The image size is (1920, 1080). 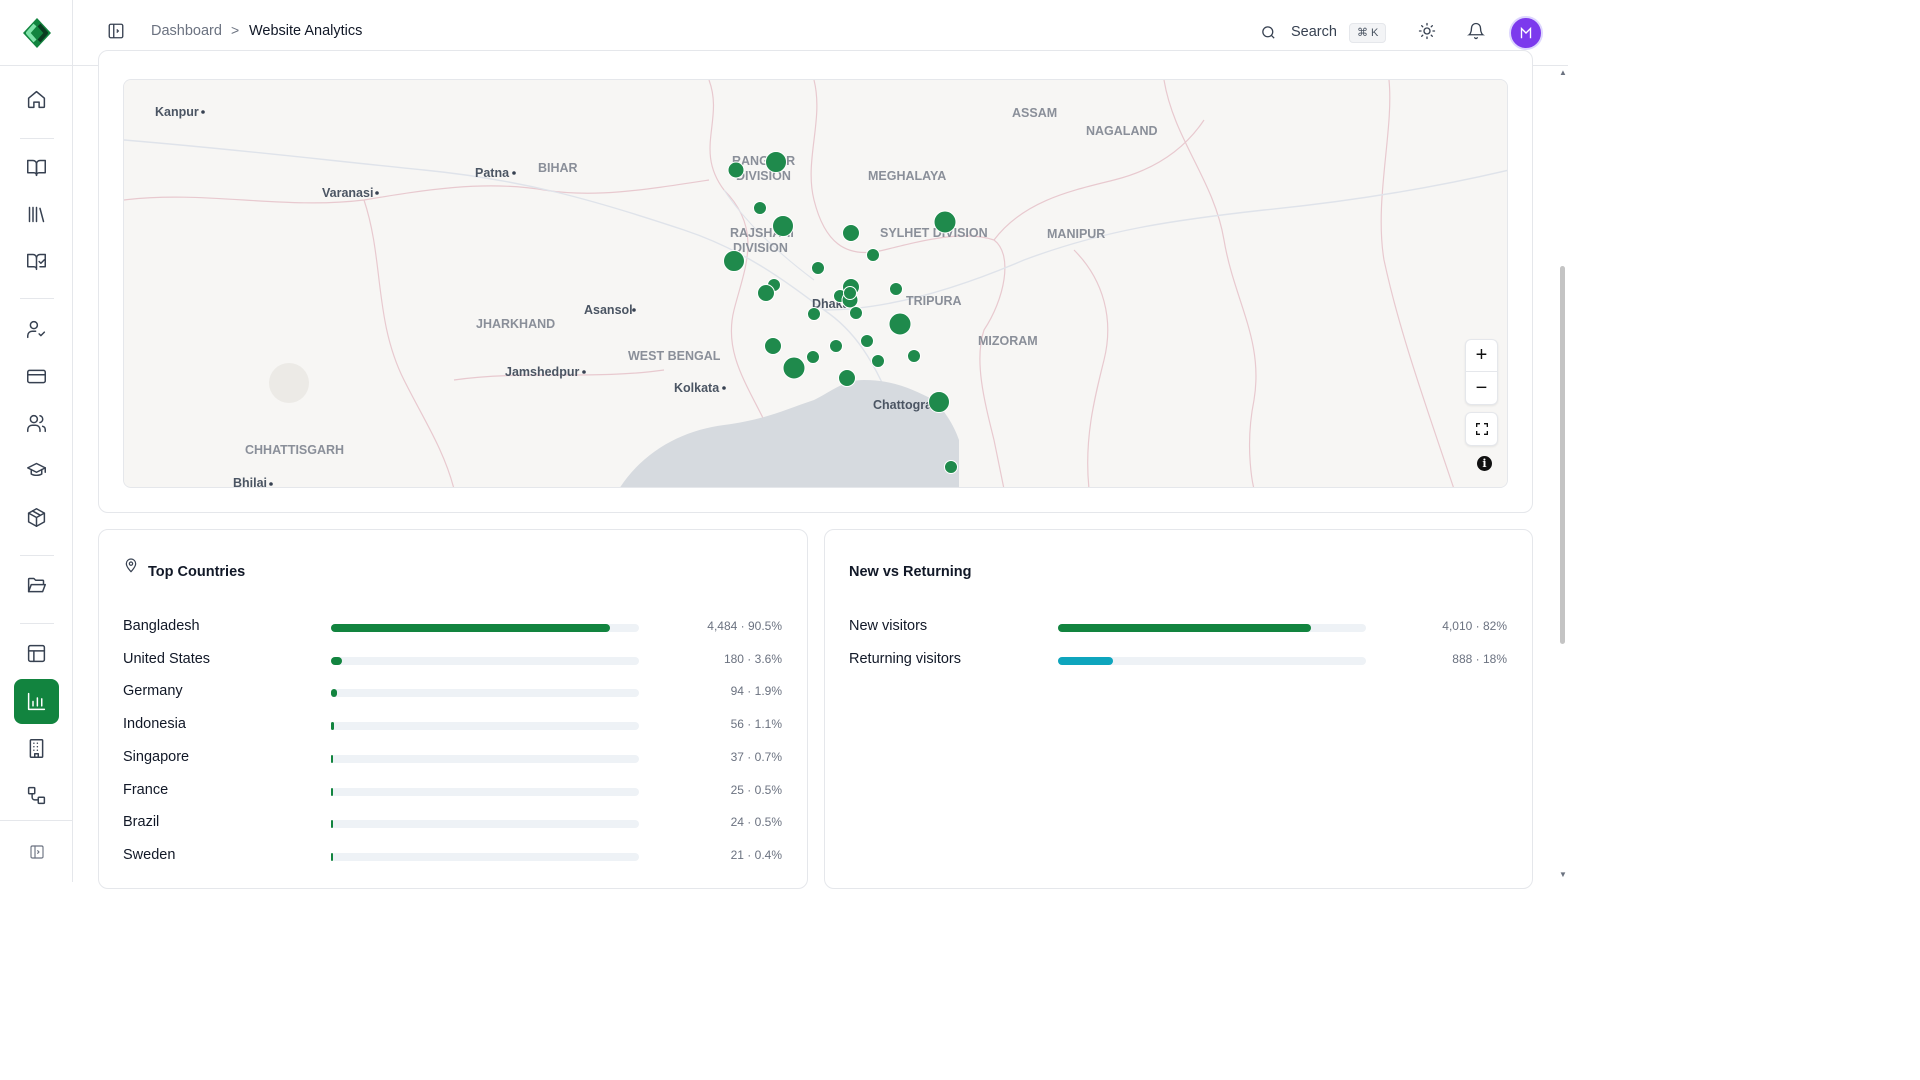 What do you see at coordinates (1479, 658) in the screenshot?
I see `visitor-type-row-value: 888 · 18%` at bounding box center [1479, 658].